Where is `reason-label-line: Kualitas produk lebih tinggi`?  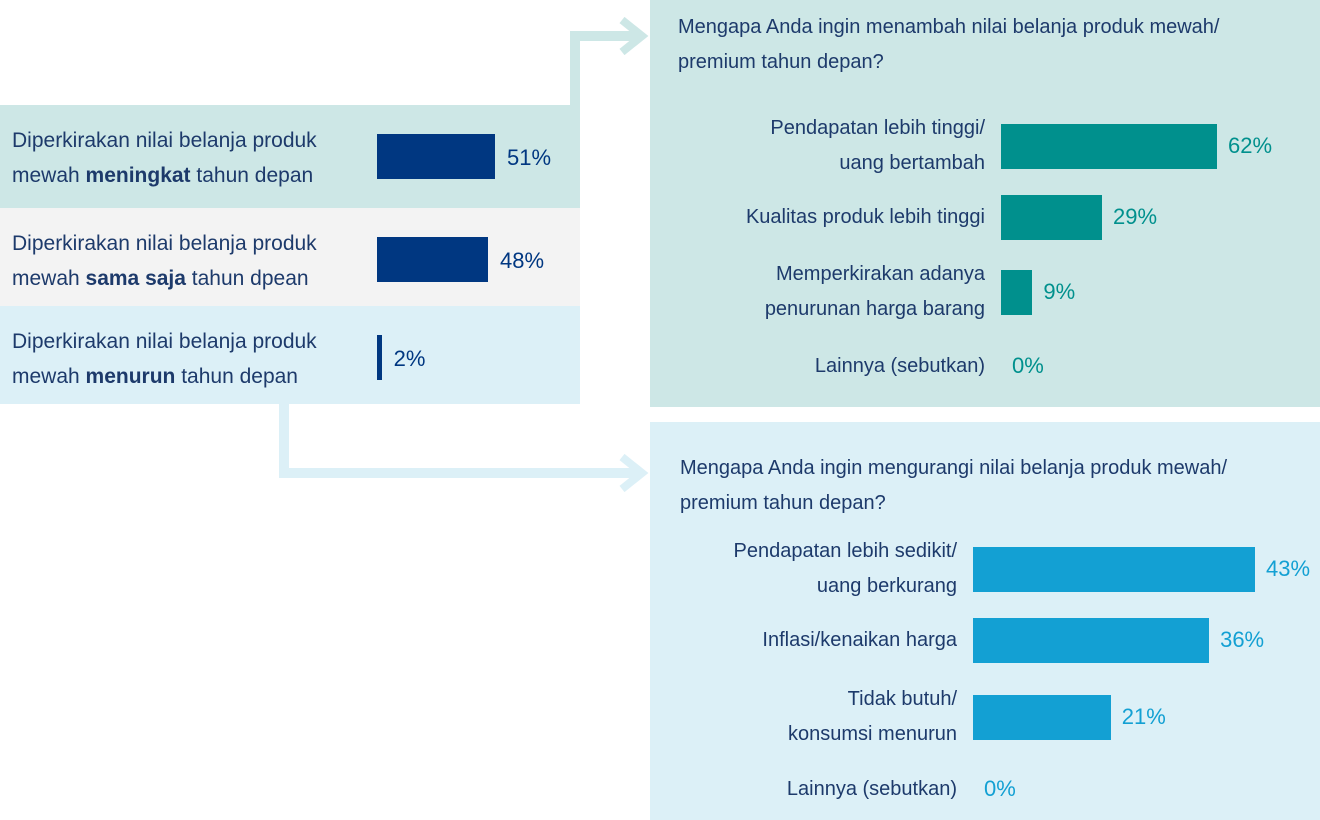 reason-label-line: Kualitas produk lebih tinggi is located at coordinates (865, 216).